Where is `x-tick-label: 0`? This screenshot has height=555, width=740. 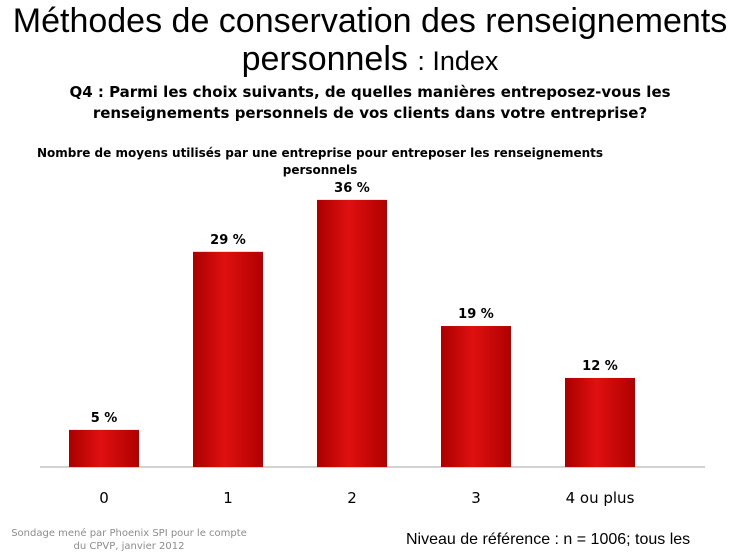 x-tick-label: 0 is located at coordinates (104, 498).